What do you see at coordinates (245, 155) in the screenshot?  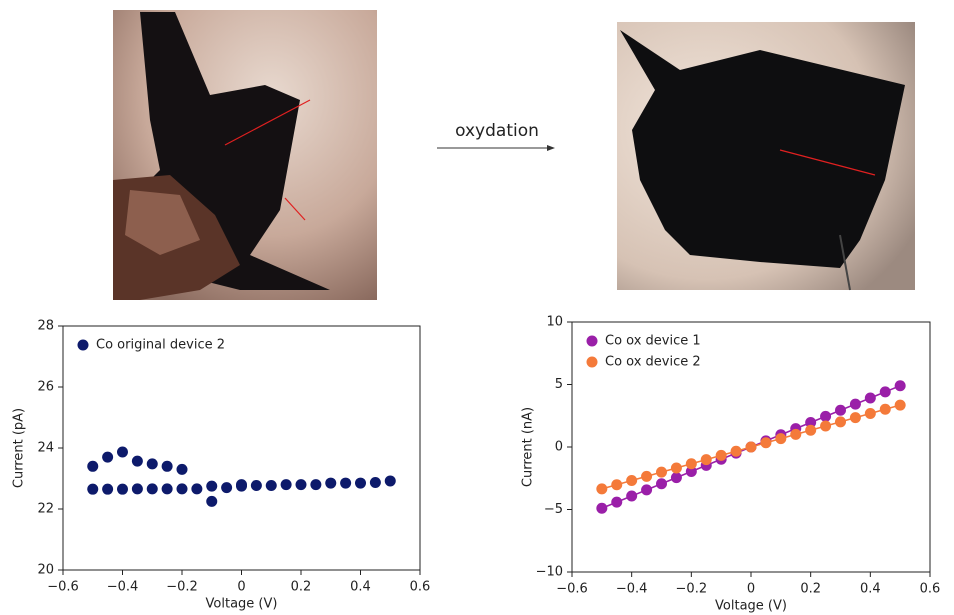 I see `photo-original` at bounding box center [245, 155].